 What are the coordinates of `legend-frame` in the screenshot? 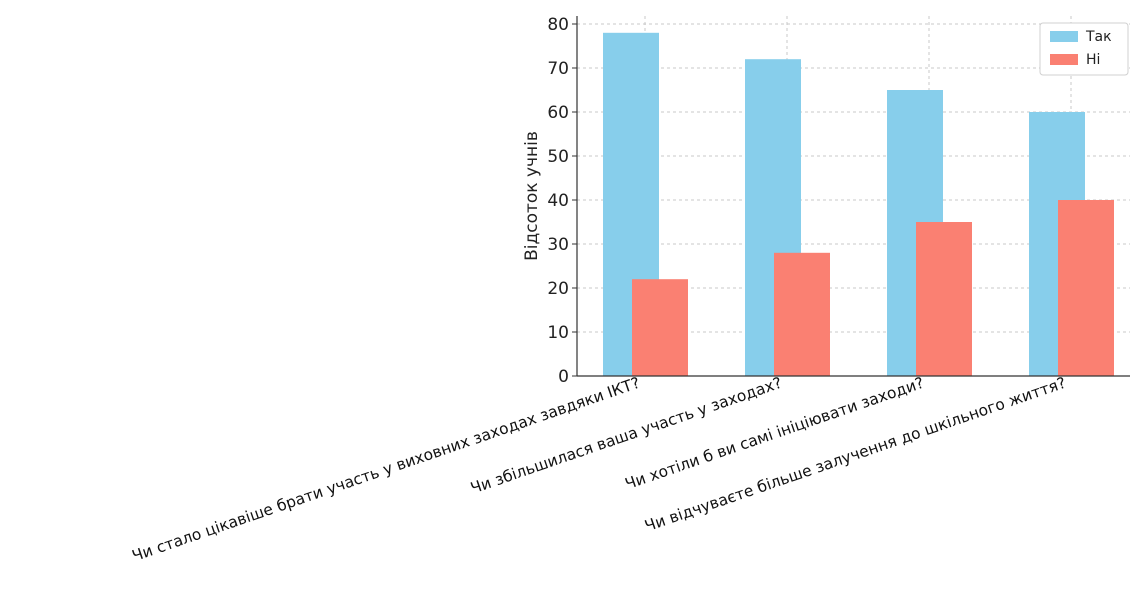 It's located at (1084, 49).